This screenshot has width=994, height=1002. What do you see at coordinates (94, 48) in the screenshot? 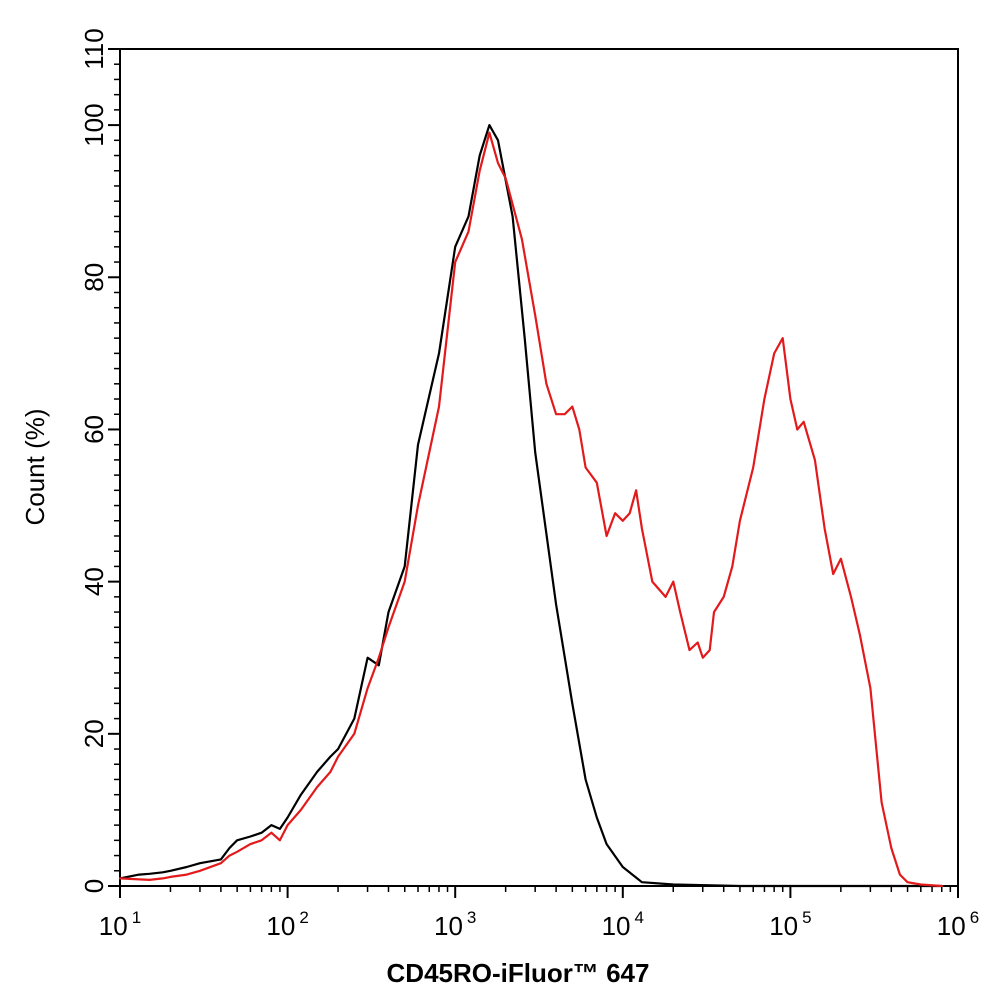
I see `y-tick-label: 110` at bounding box center [94, 48].